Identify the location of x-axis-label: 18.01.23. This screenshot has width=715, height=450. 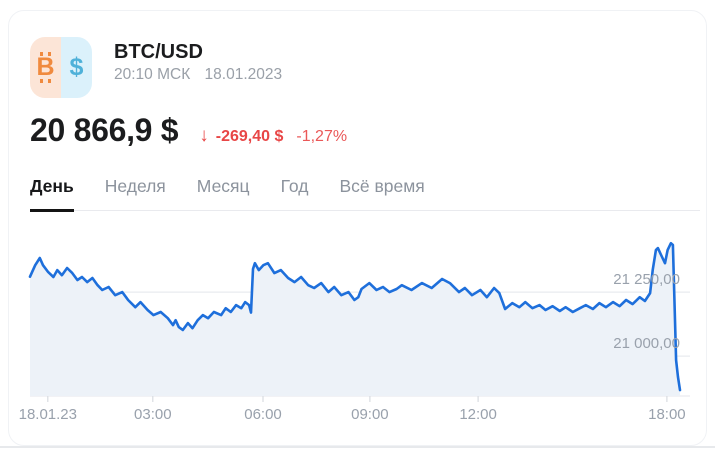
(47, 414).